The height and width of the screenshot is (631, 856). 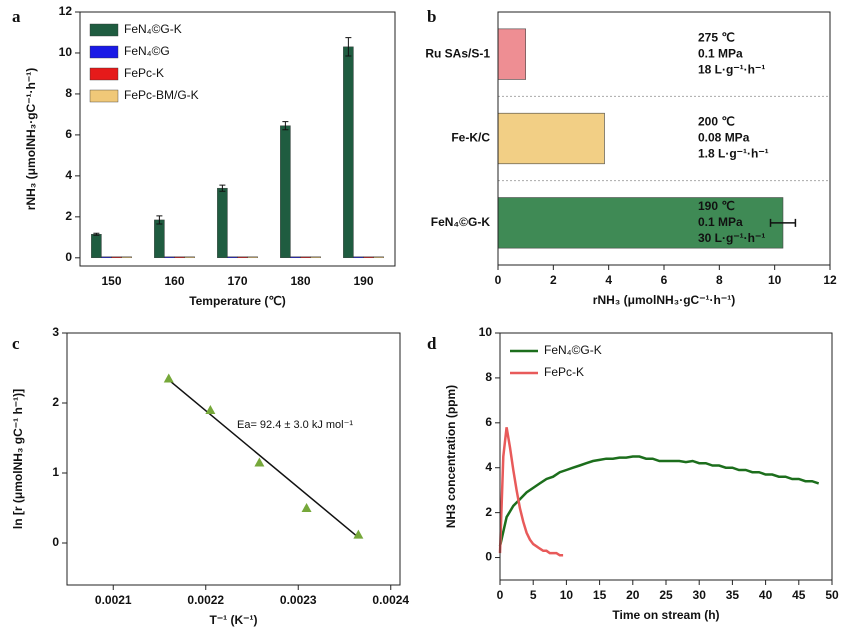 What do you see at coordinates (600, 595) in the screenshot?
I see `x-tick-label: 15` at bounding box center [600, 595].